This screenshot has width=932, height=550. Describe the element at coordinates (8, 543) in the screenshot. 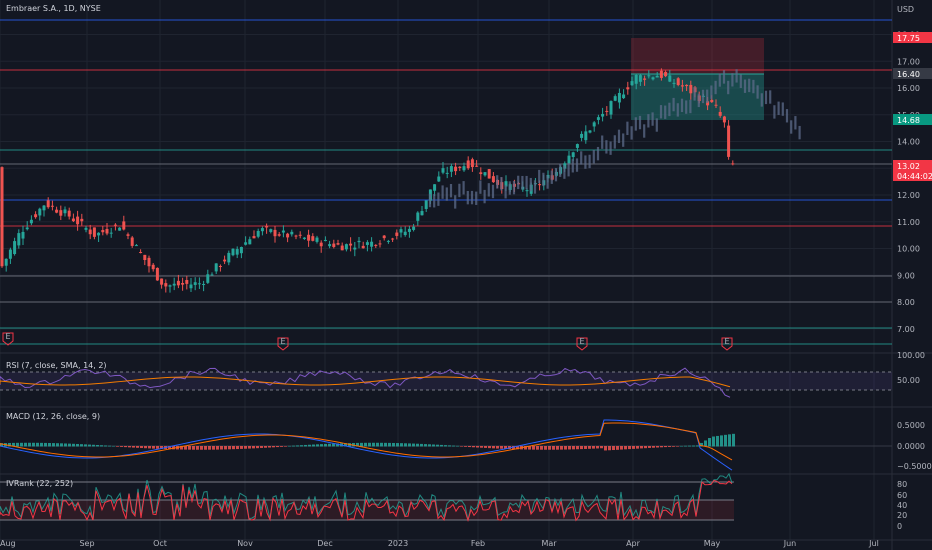

I see `time-tick: Aug` at that location.